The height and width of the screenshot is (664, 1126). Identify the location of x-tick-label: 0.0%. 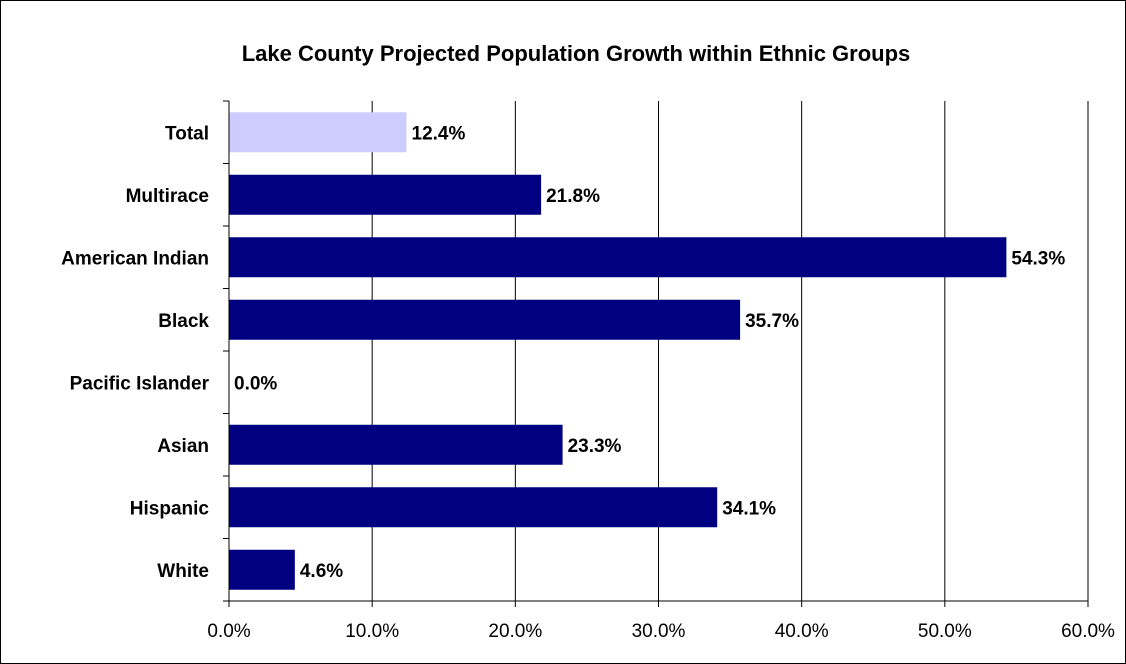
(228, 631).